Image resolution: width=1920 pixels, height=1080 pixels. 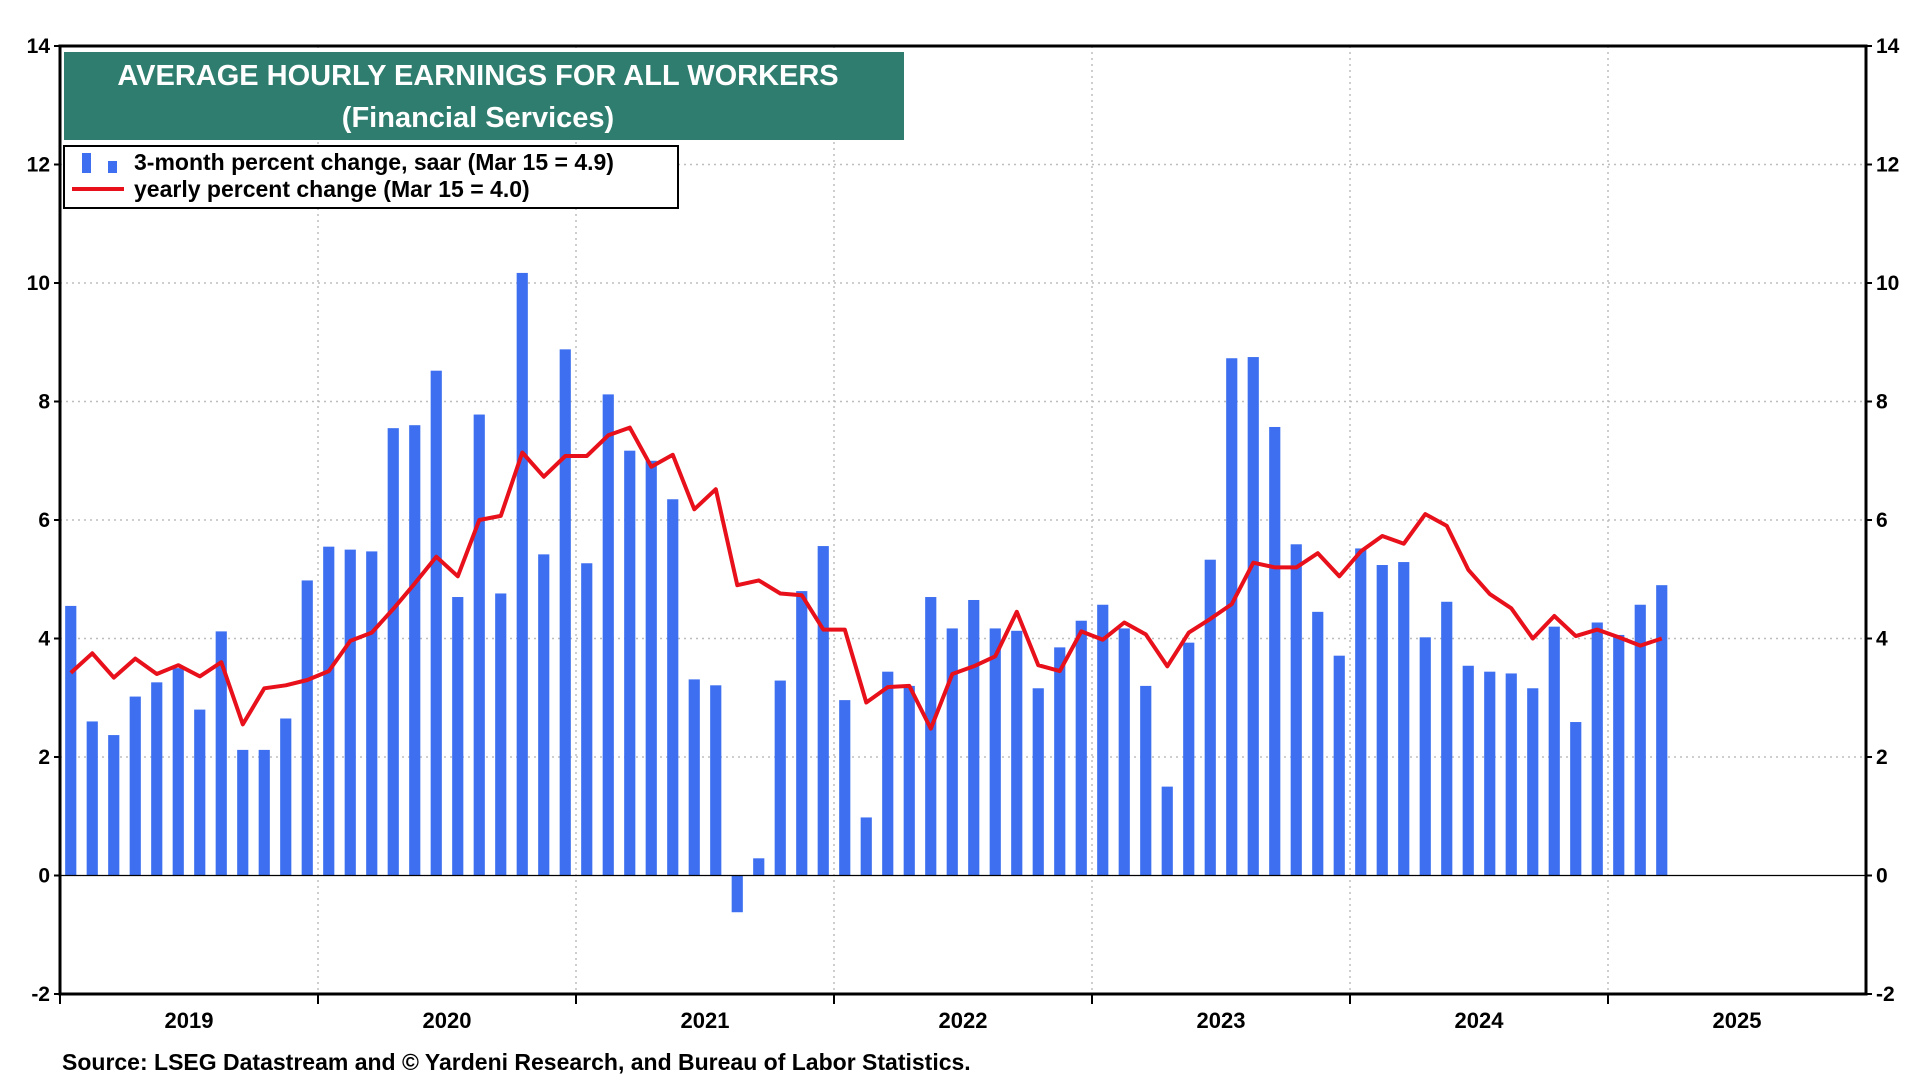 What do you see at coordinates (478, 118) in the screenshot?
I see `chart-subtitle: (Financial Services)` at bounding box center [478, 118].